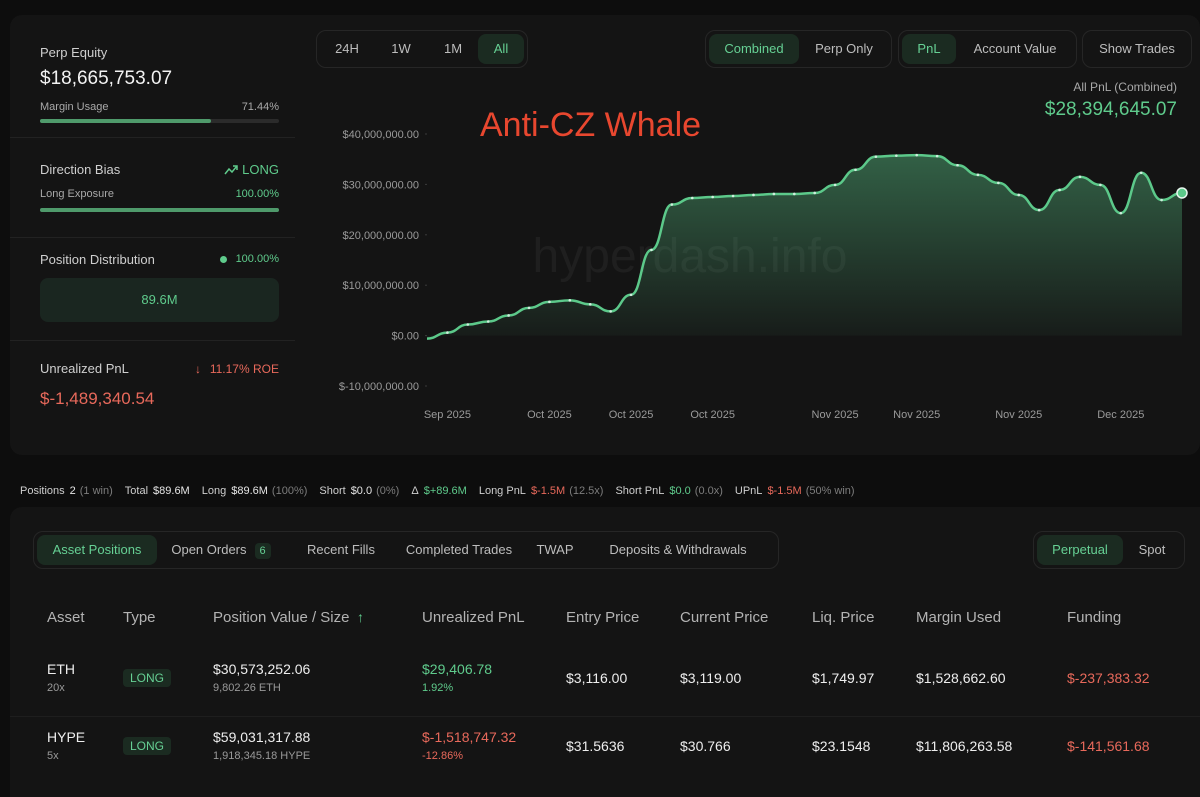 This screenshot has height=797, width=1200. Describe the element at coordinates (223, 259) in the screenshot. I see `dot` at that location.